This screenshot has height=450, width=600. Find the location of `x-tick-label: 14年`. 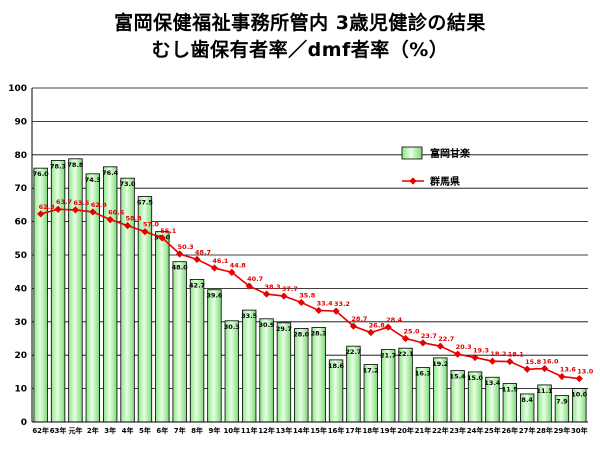

x-tick-label: 14年 is located at coordinates (301, 430).